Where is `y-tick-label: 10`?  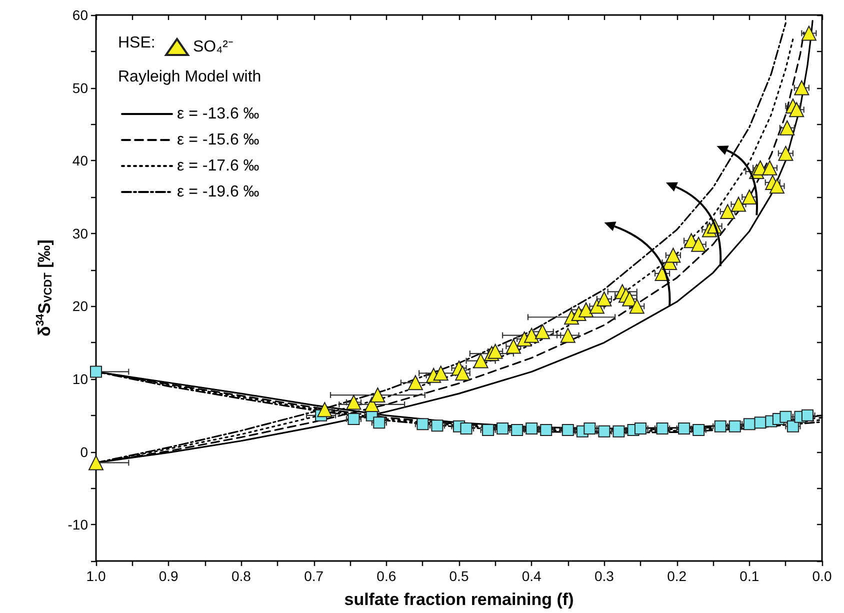 y-tick-label: 10 is located at coordinates (80, 379).